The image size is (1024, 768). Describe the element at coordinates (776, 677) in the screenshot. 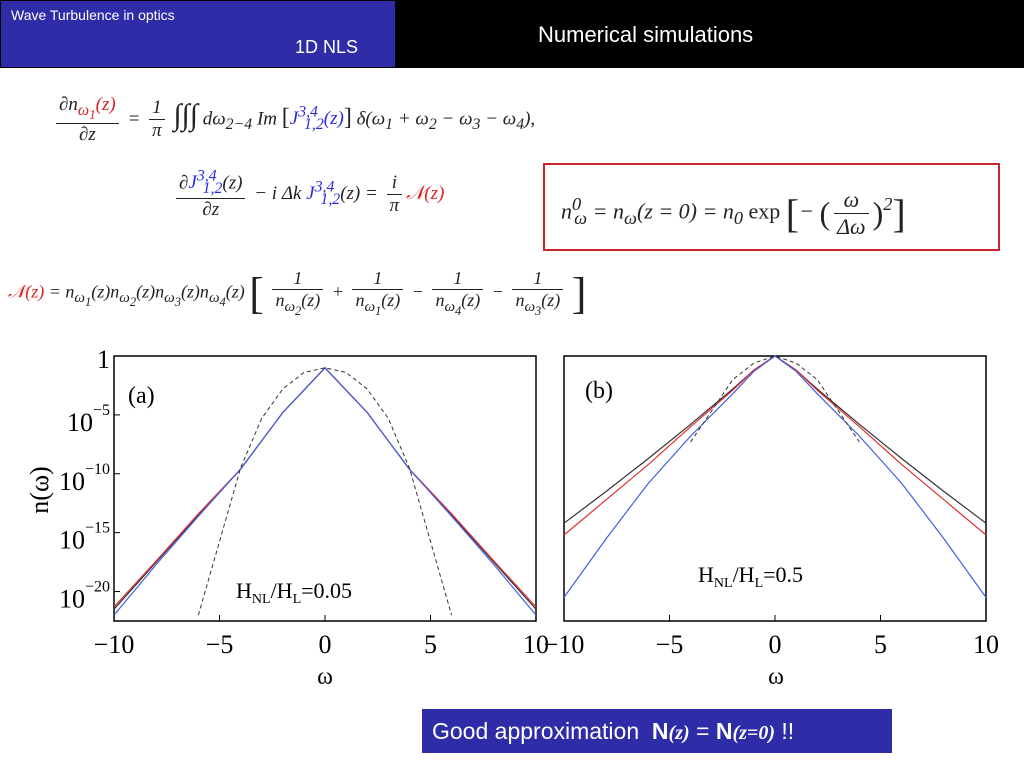

I see `panel-b-xlabel: ω` at that location.